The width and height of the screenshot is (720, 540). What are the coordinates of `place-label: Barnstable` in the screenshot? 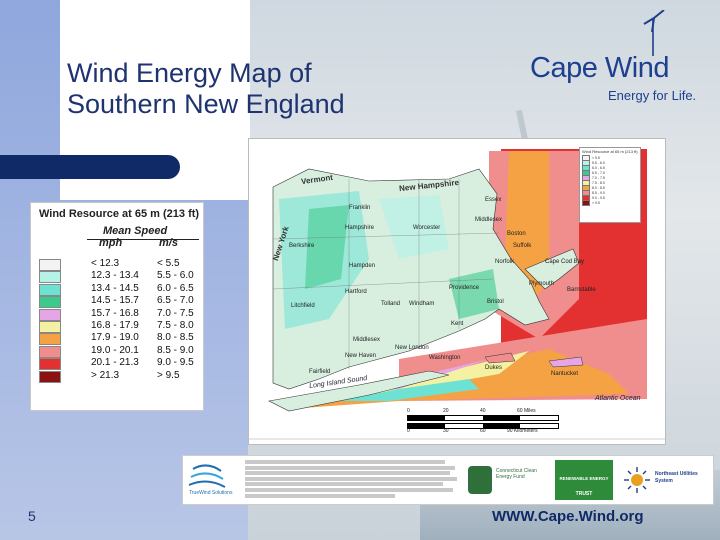 It's located at (581, 290).